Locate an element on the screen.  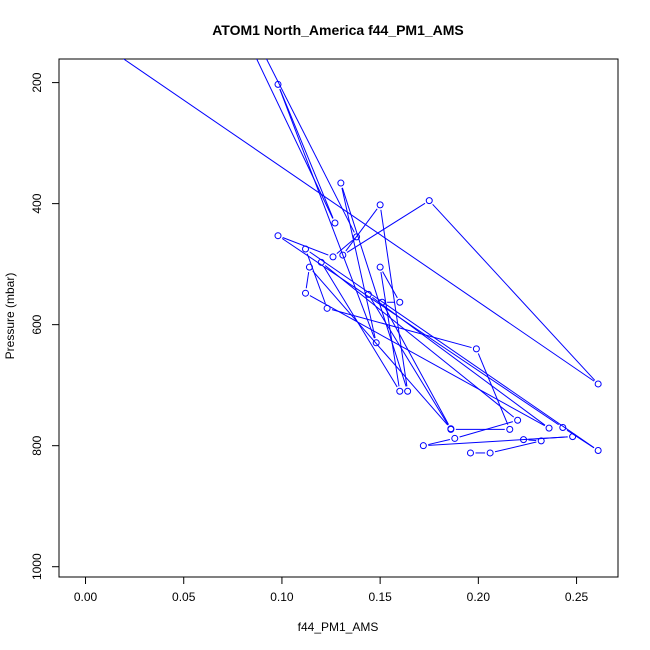
x-axis: 0.00 0.05 0.10 0.15 0.20 0.25 is located at coordinates (331, 590).